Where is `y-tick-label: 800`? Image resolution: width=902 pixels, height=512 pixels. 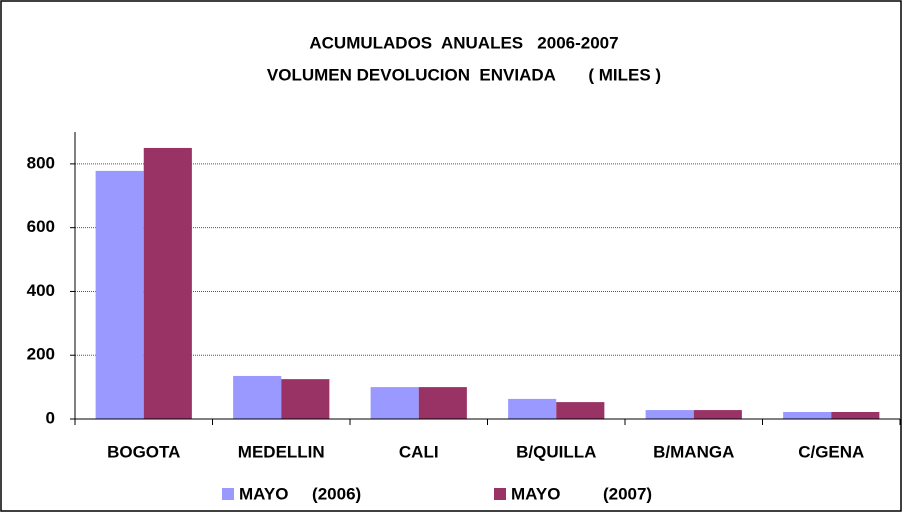
y-tick-label: 800 is located at coordinates (41, 162).